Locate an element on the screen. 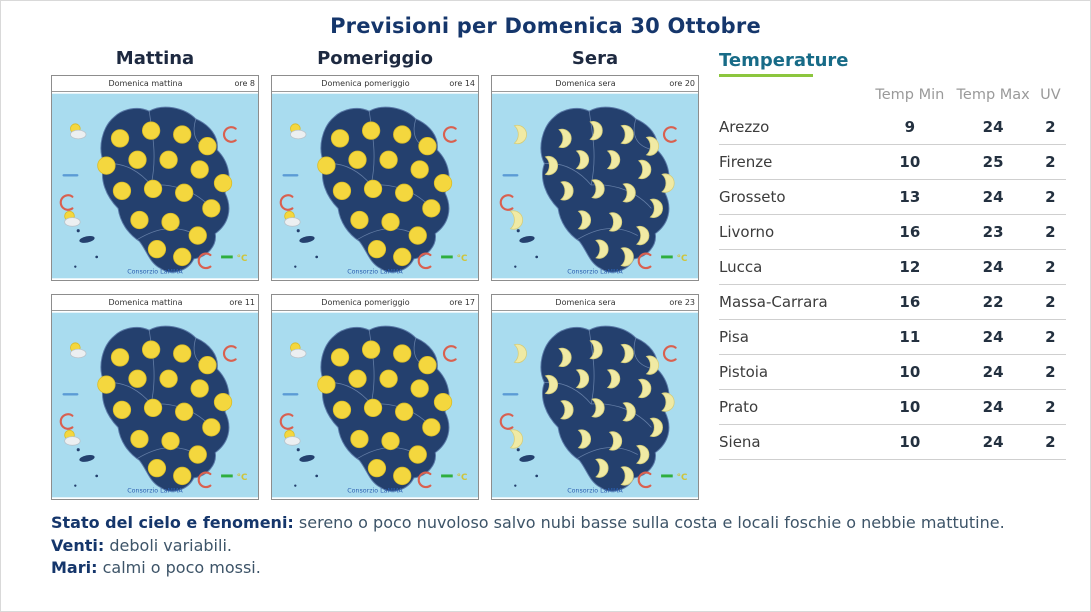  map-time: ore 20 is located at coordinates (682, 83).